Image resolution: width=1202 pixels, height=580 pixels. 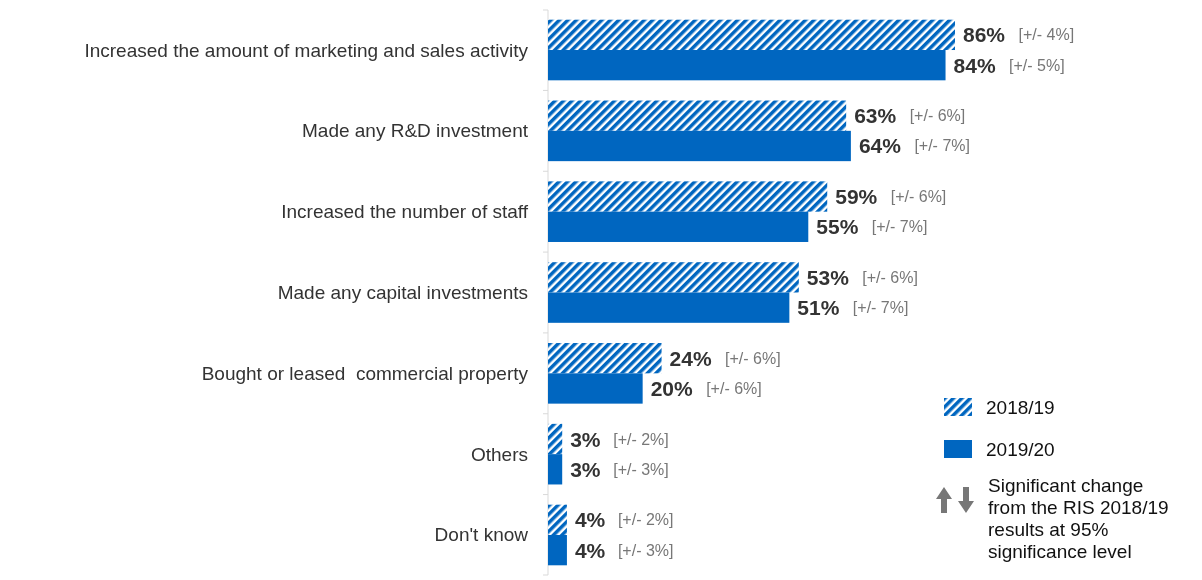 What do you see at coordinates (365, 373) in the screenshot?
I see `y-tick-label: Bought or leased commercial property` at bounding box center [365, 373].